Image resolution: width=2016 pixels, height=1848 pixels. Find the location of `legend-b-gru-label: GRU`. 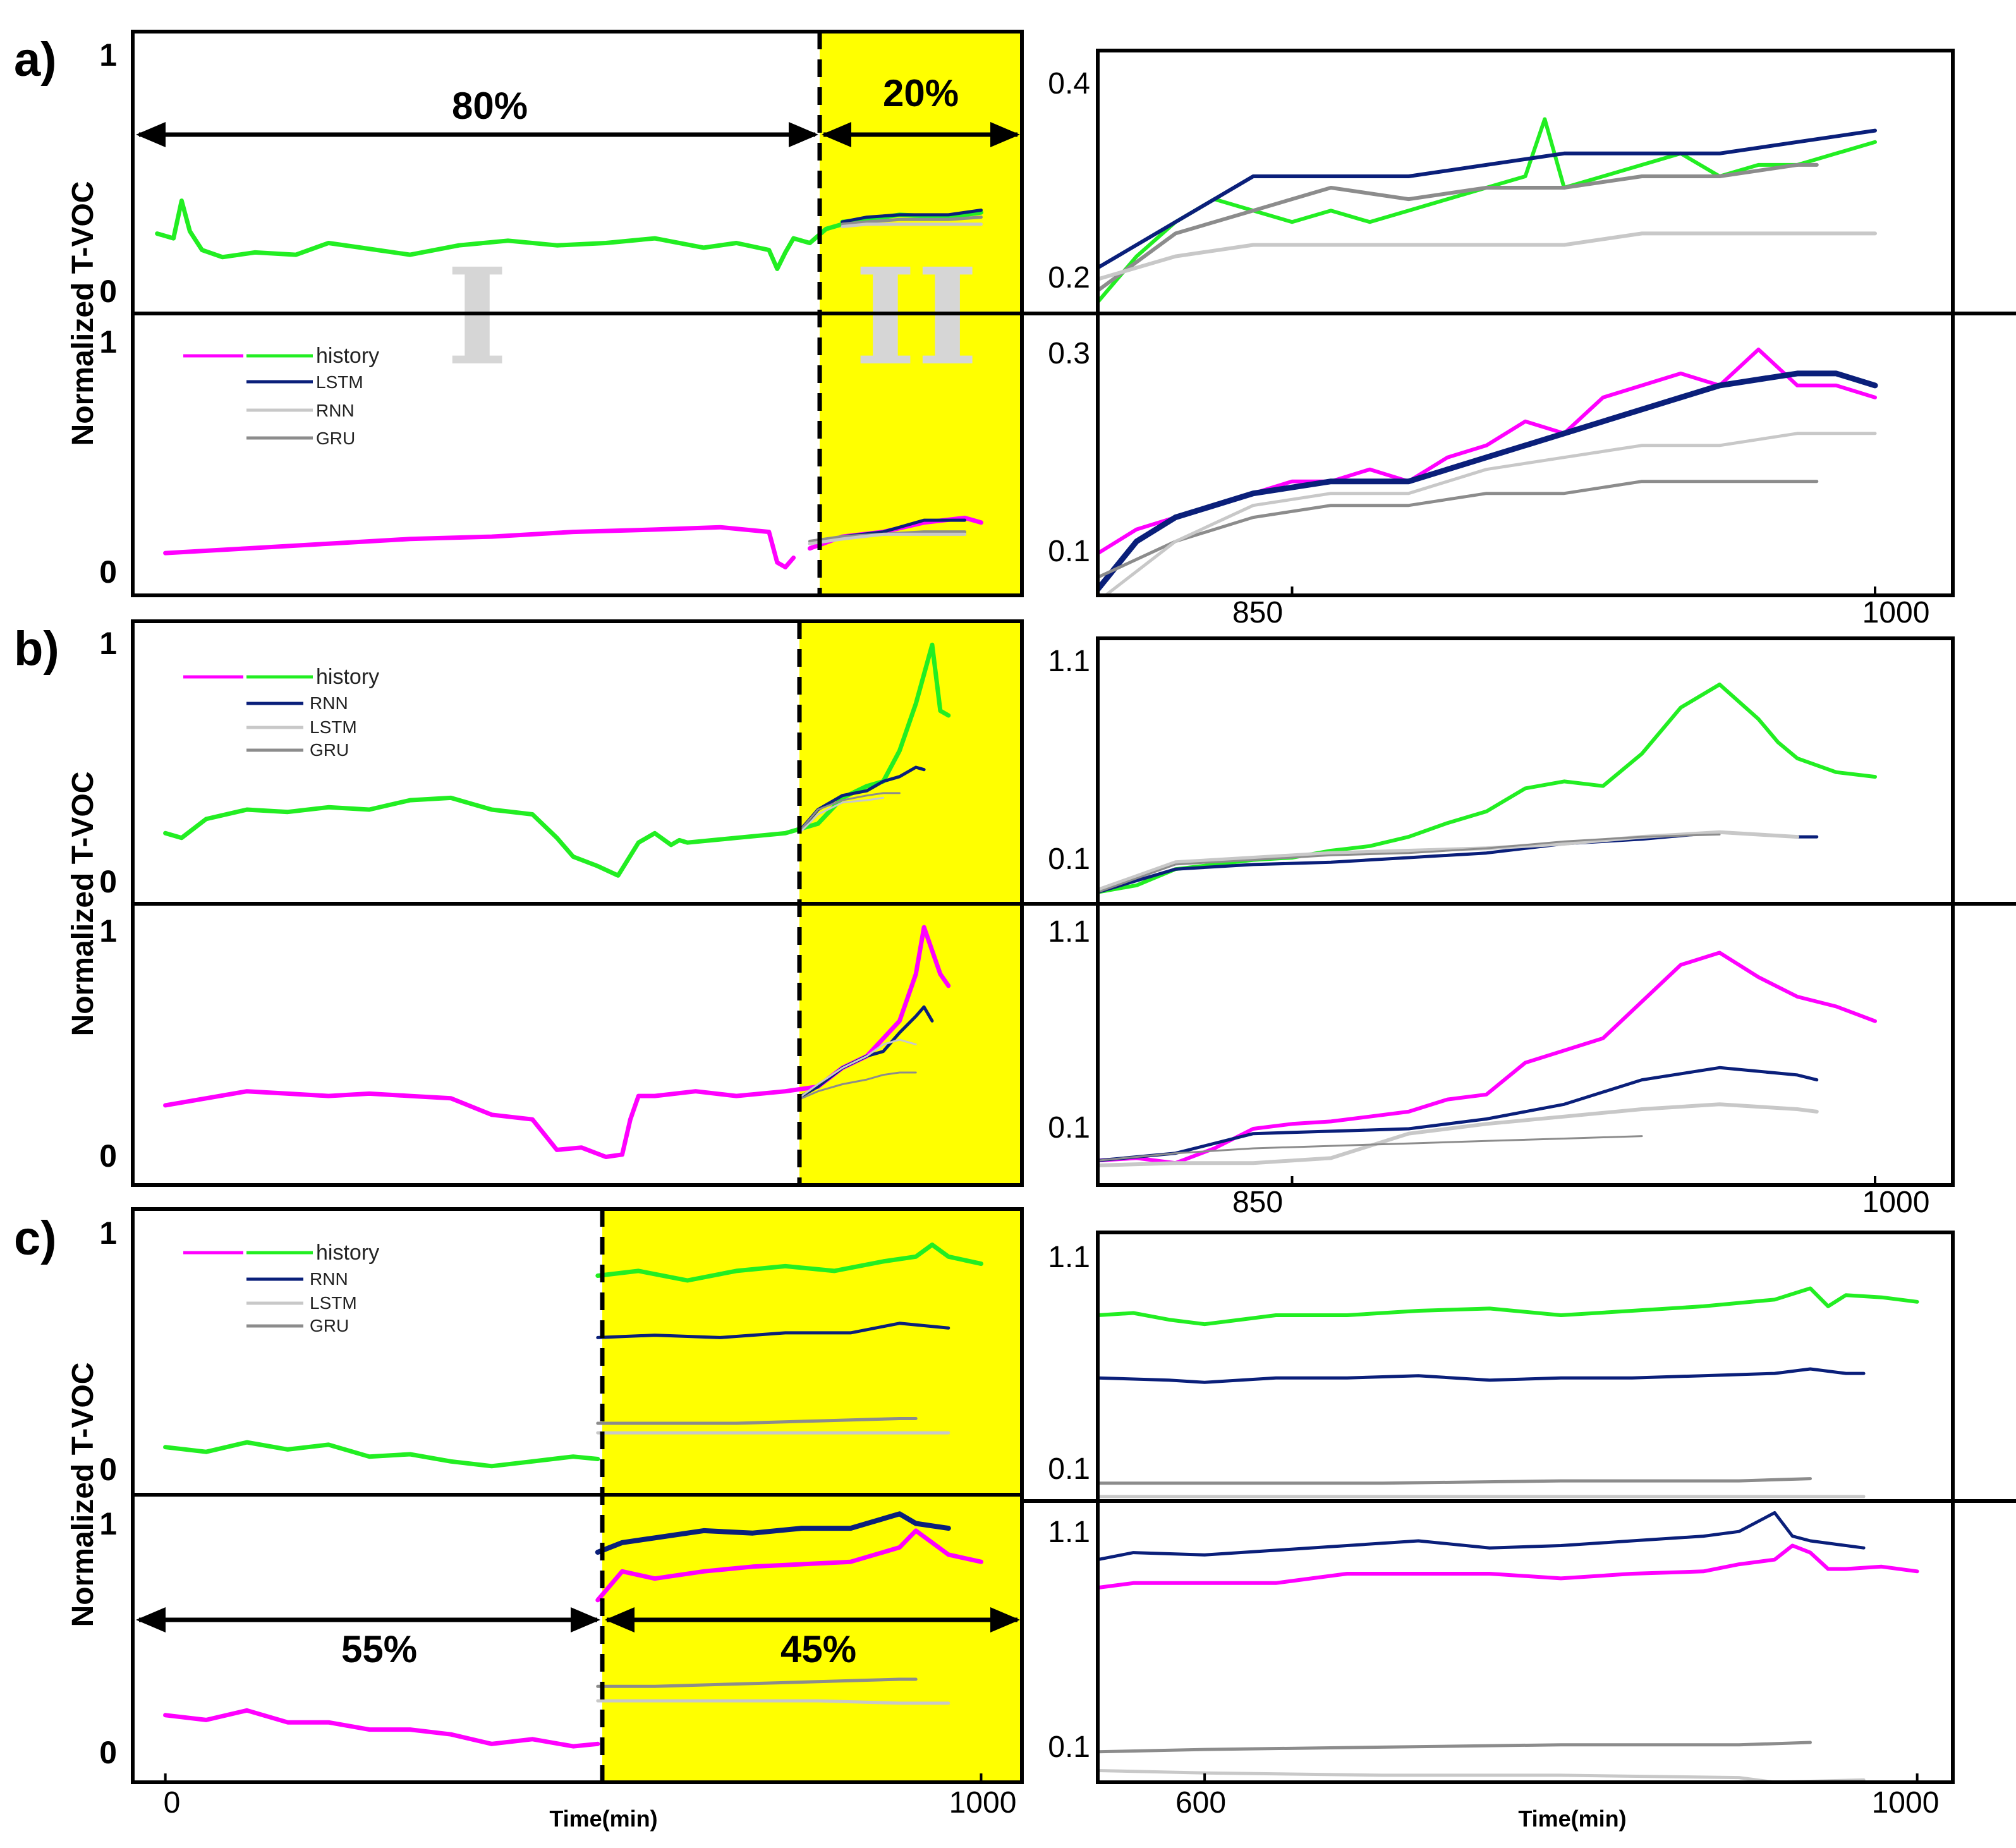

legend-b-gru-label: GRU is located at coordinates (329, 750).